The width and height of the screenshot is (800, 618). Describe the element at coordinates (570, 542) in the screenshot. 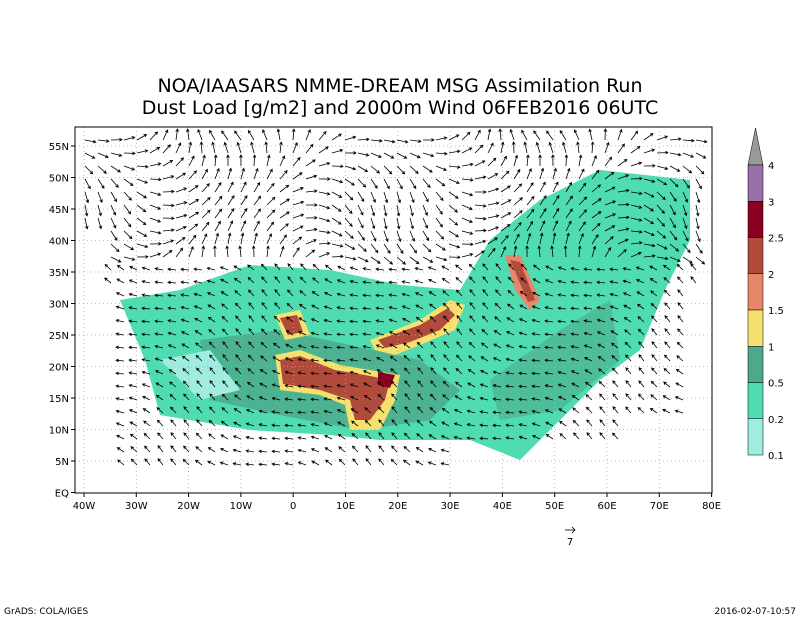

I see `reference-vector-label: 7` at that location.